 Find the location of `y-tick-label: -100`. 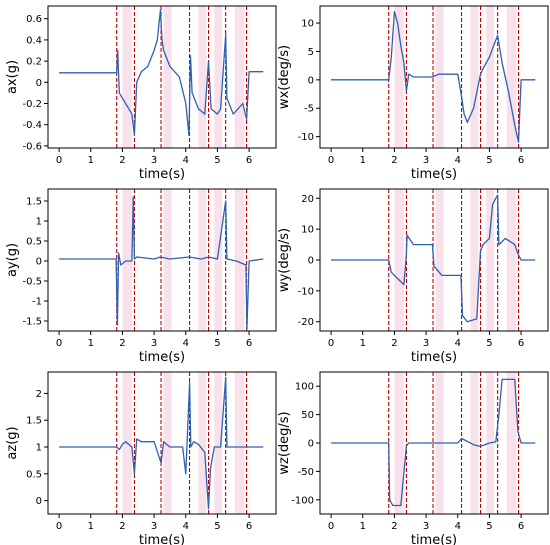

y-tick-label: -100 is located at coordinates (302, 500).